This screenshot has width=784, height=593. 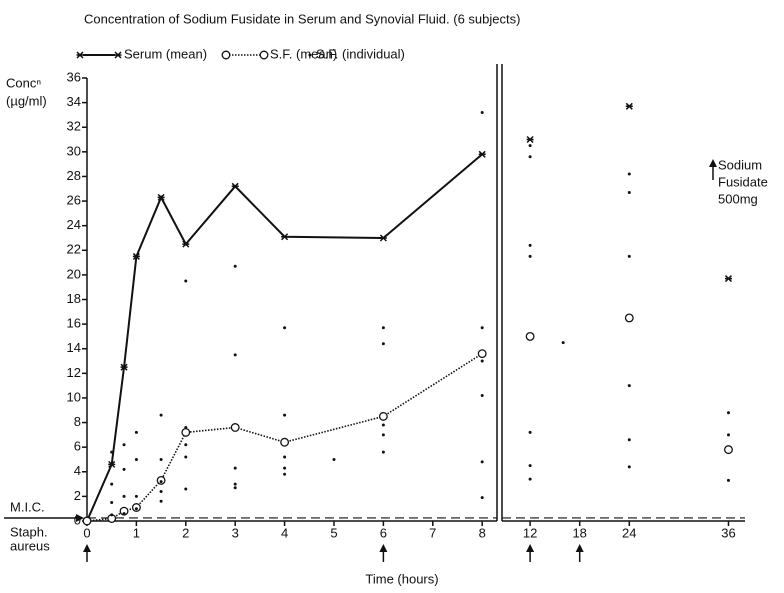 What do you see at coordinates (74, 76) in the screenshot?
I see `y-tick-label: 36` at bounding box center [74, 76].